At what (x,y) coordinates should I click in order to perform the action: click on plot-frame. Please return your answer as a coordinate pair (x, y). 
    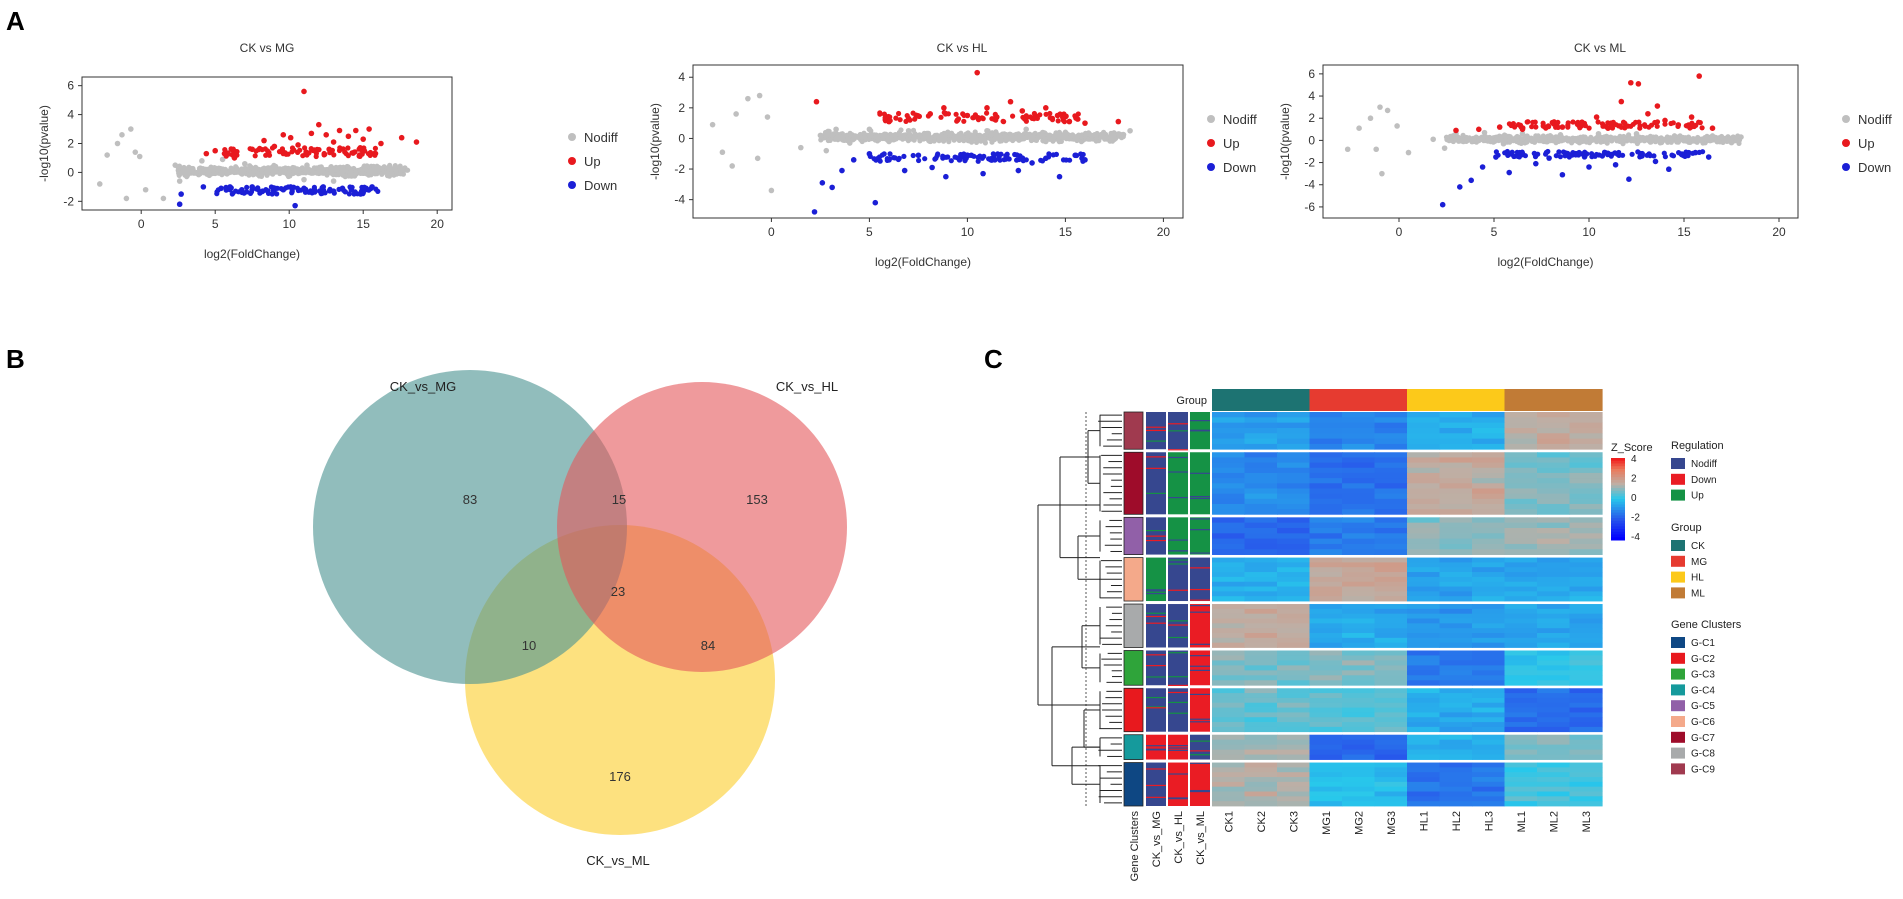
    Looking at the image, I should click on (938, 141).